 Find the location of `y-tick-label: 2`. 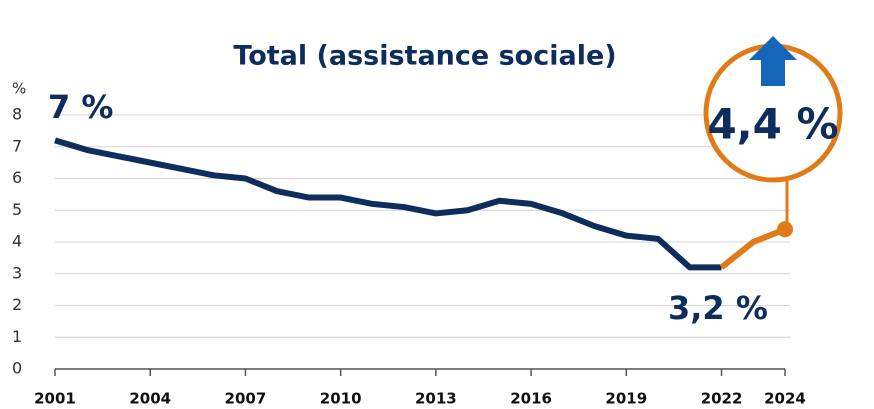

y-tick-label: 2 is located at coordinates (17, 304).